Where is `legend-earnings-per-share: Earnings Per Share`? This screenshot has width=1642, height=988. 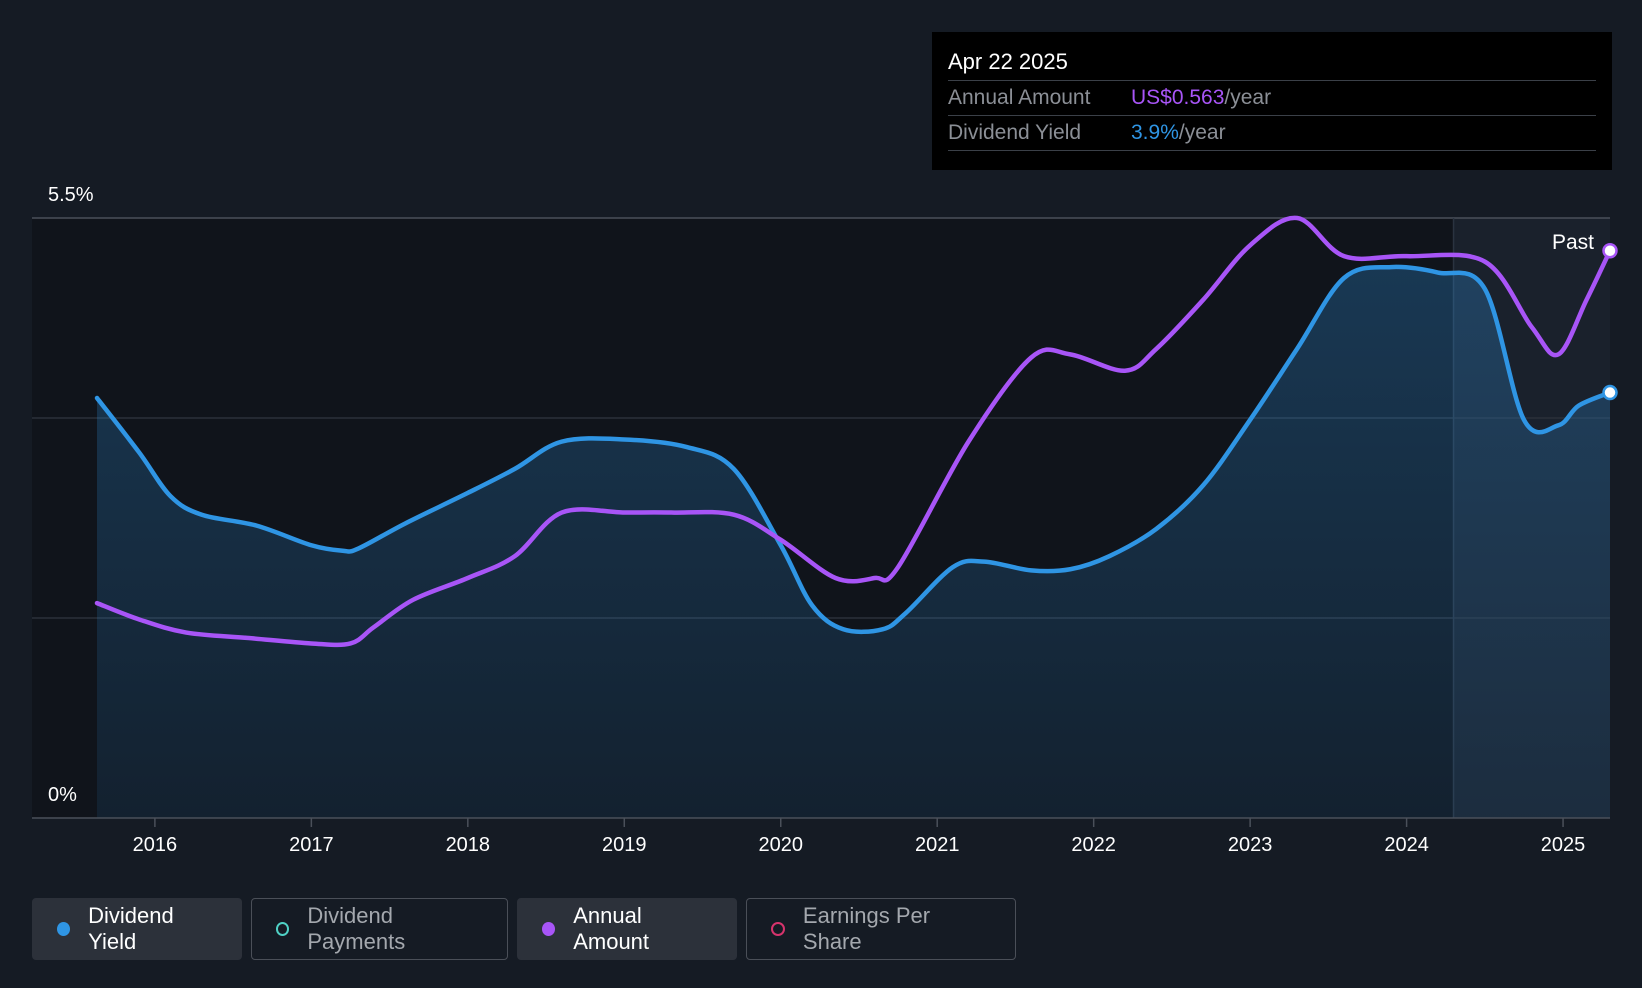 legend-earnings-per-share: Earnings Per Share is located at coordinates (881, 929).